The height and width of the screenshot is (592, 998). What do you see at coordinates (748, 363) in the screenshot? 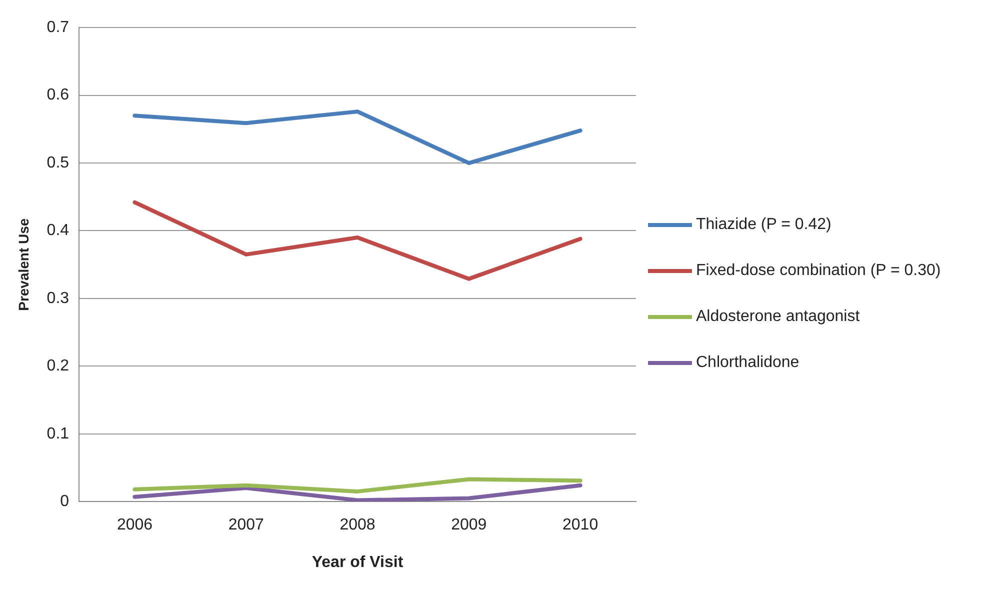
I see `legend-label: Chlorthalidone` at bounding box center [748, 363].